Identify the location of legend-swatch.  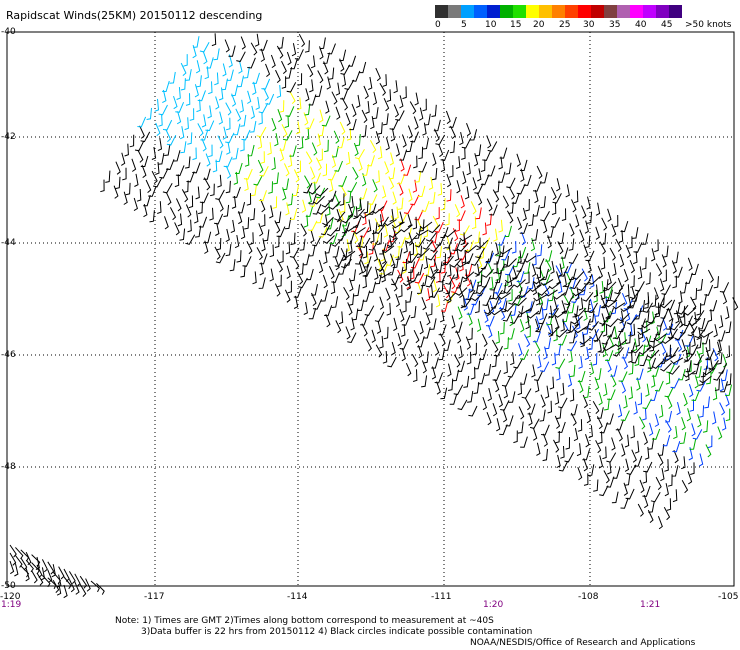
(675, 11).